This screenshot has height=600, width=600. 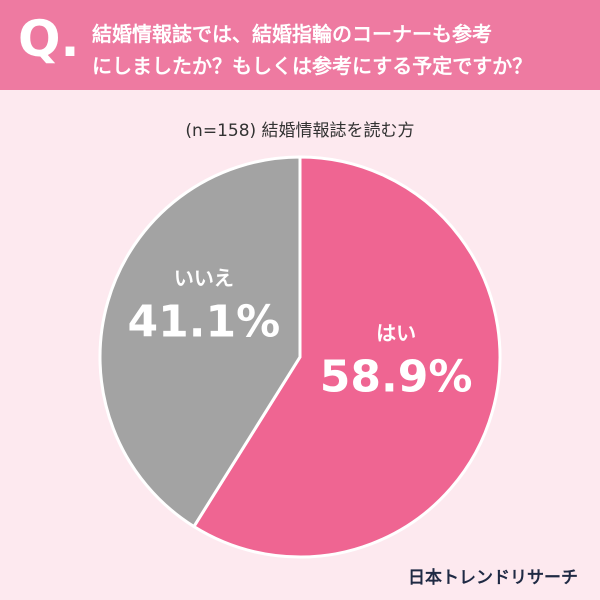 What do you see at coordinates (49, 39) in the screenshot?
I see `question-label: Q.` at bounding box center [49, 39].